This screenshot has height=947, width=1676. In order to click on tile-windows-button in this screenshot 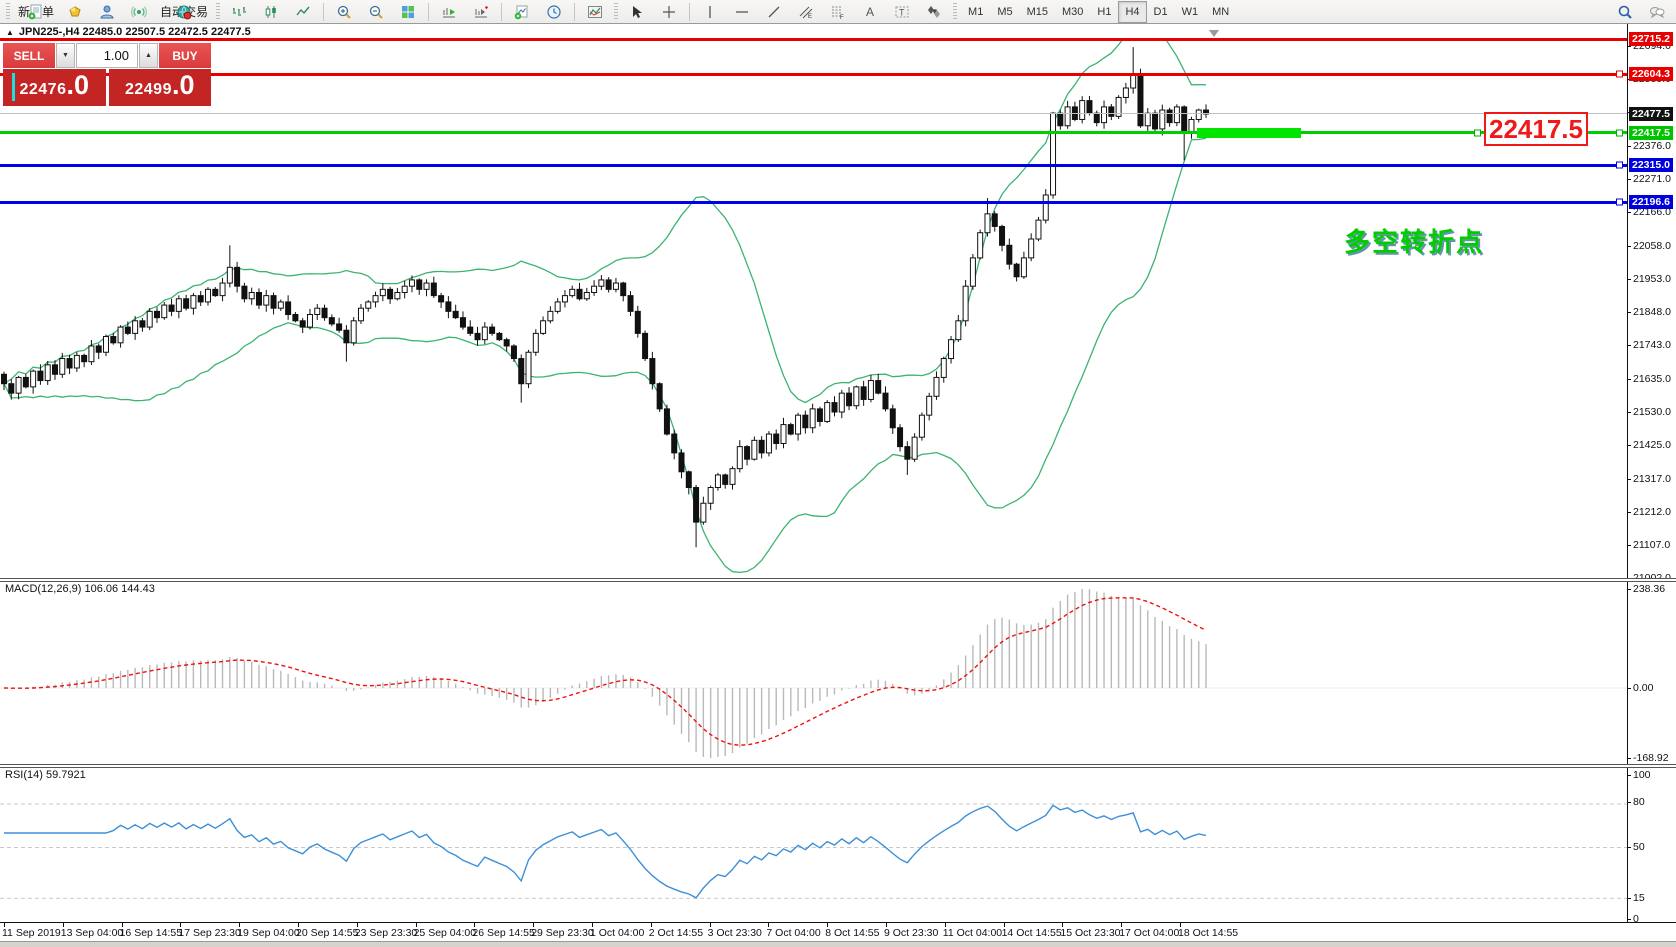, I will do `click(408, 12)`.